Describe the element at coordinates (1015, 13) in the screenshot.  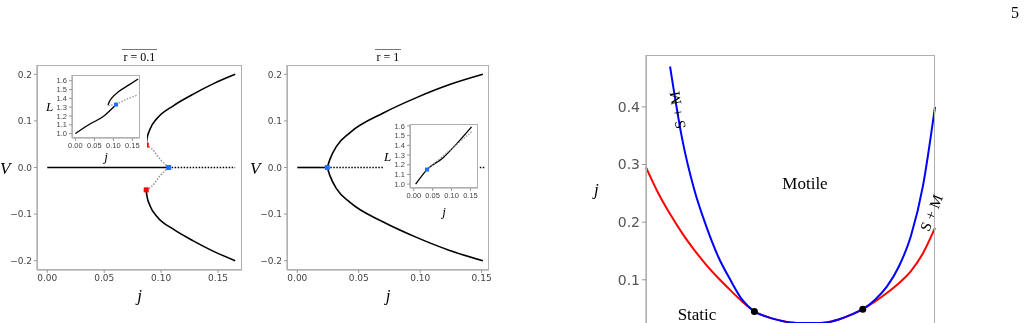
I see `text: 5` at that location.